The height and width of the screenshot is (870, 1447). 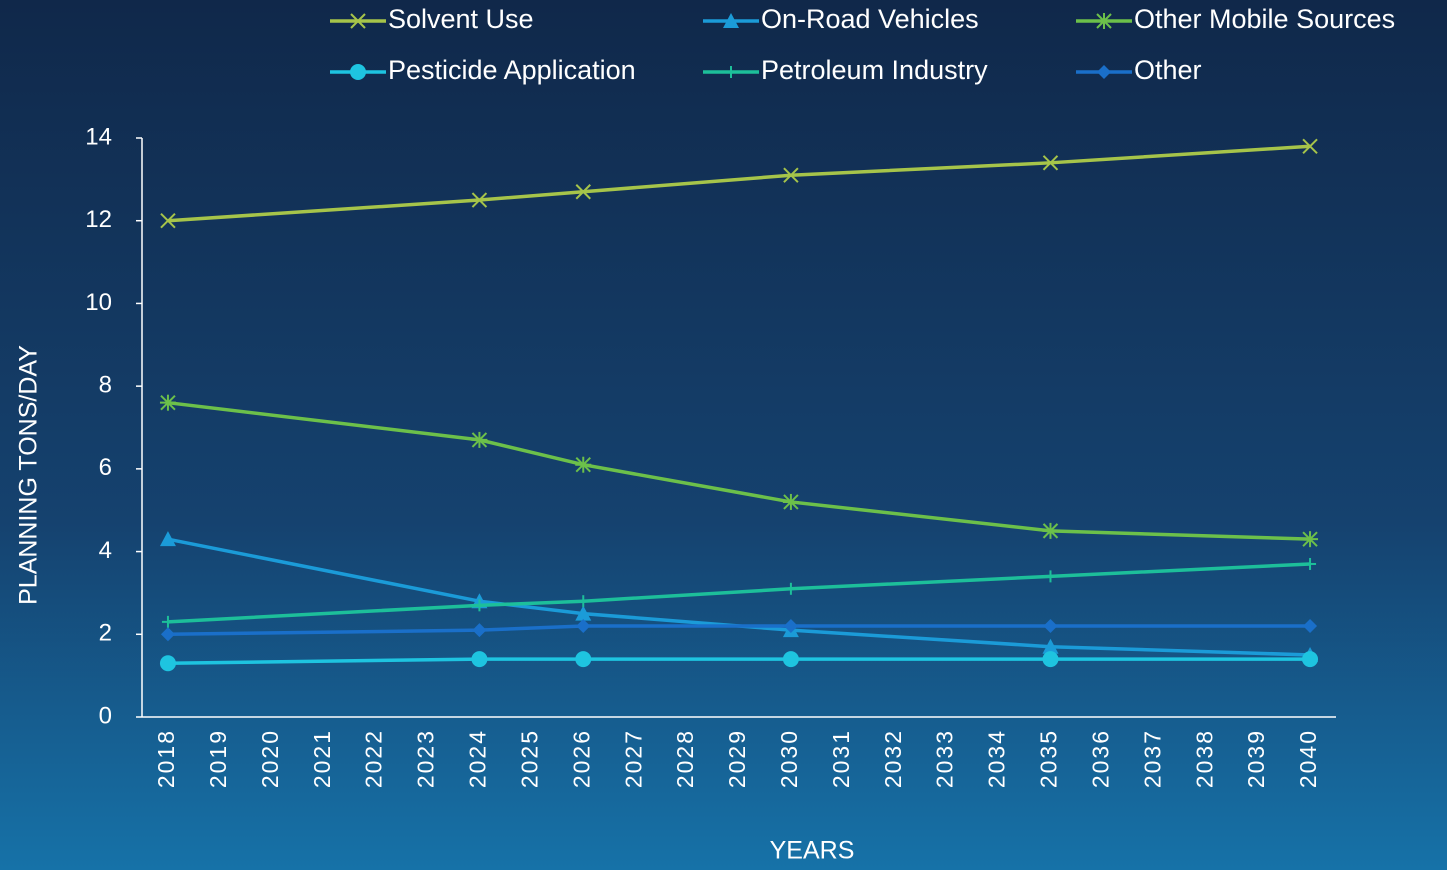 I want to click on legend-item: Other Mobile Sources, so click(x=1235, y=19).